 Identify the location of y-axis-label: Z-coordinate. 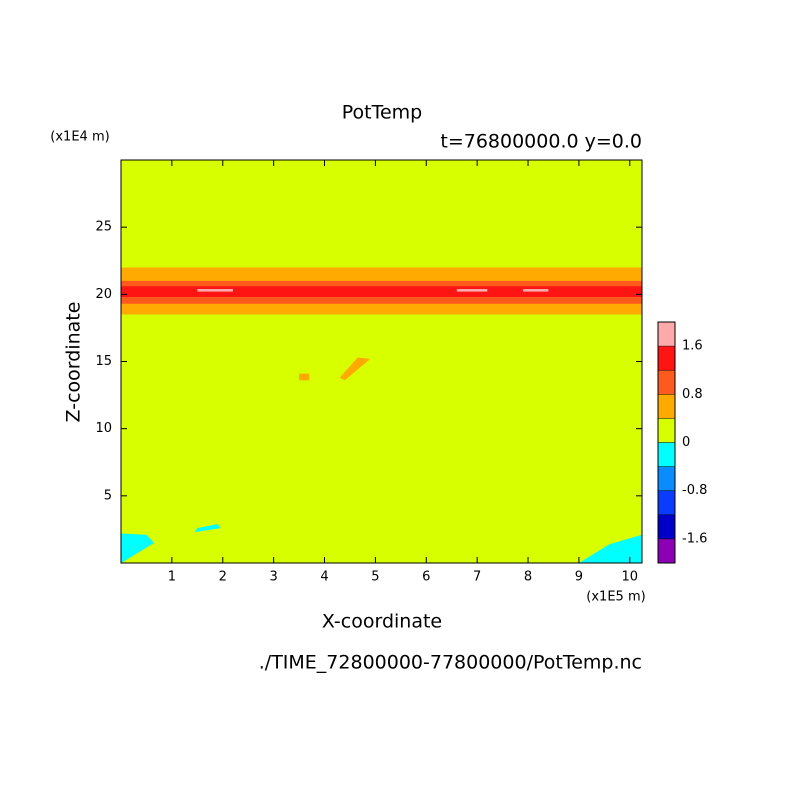
(74, 362).